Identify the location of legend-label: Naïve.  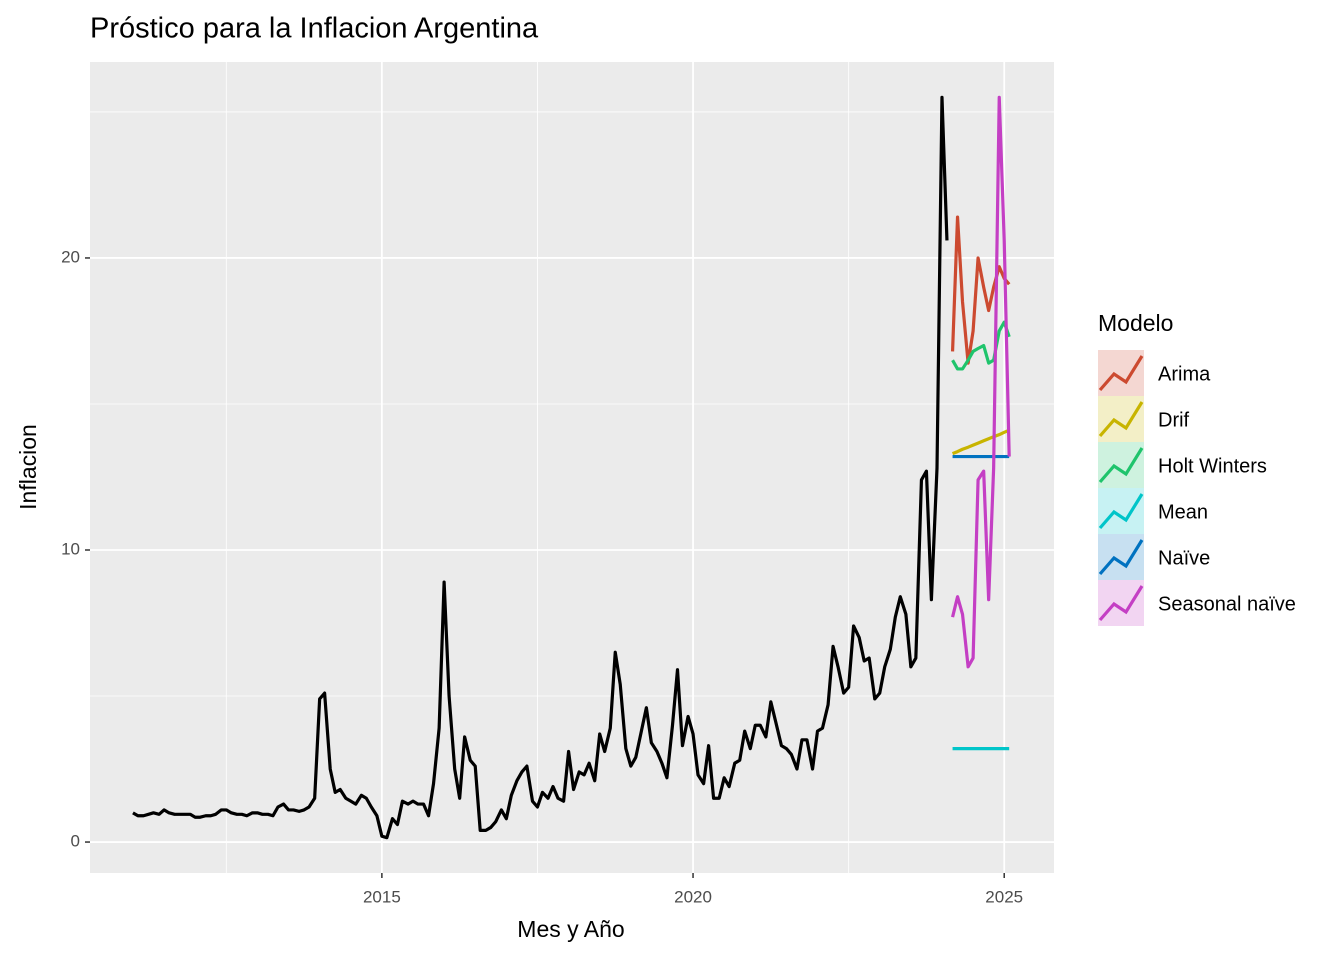
(1184, 558).